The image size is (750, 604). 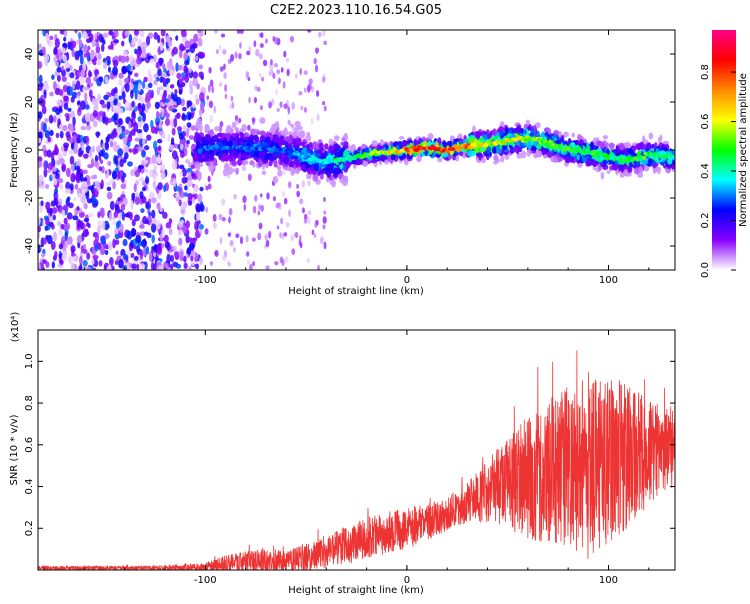 I want to click on colorbar-gradient, so click(x=724, y=150).